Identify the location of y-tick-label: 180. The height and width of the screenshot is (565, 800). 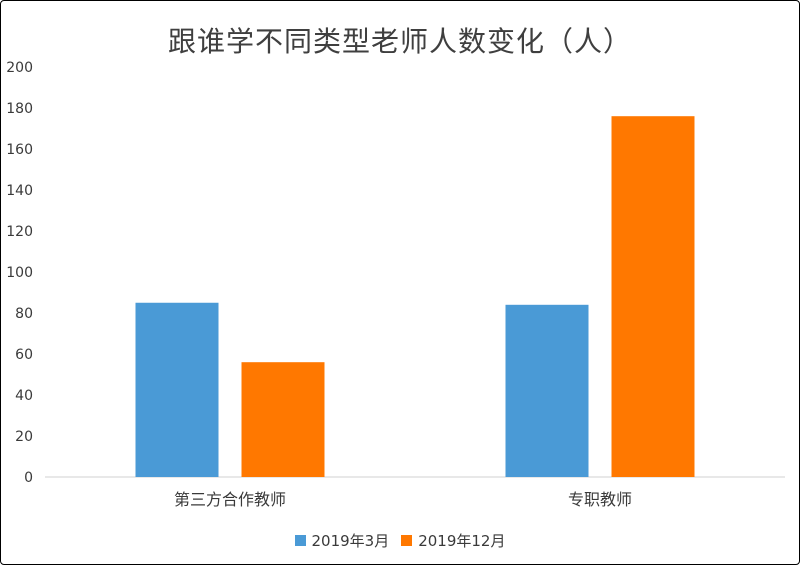
(19, 109).